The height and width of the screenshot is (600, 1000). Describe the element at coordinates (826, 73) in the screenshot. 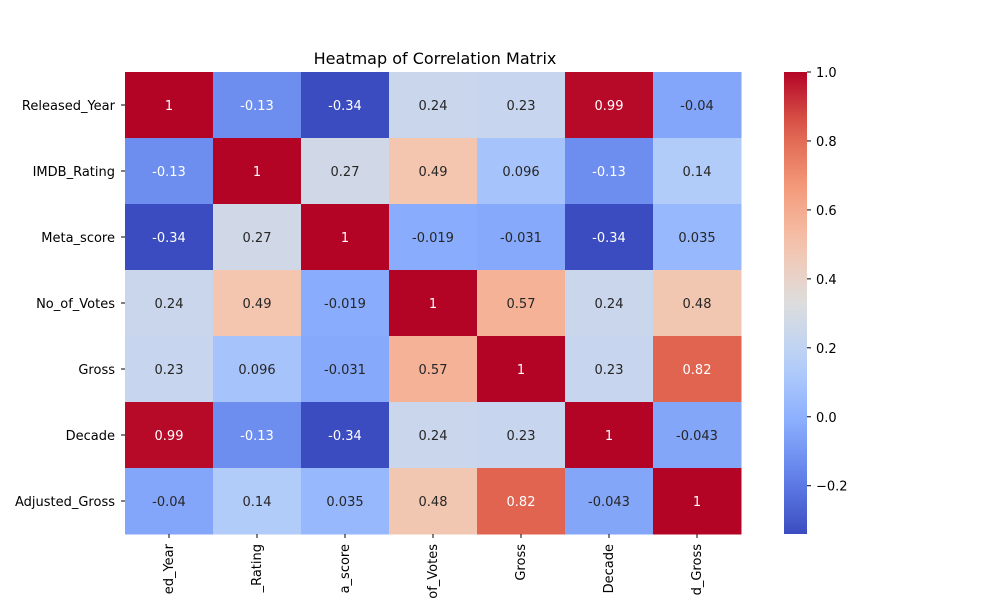

I see `colorbar-tick-label: 1.0` at that location.